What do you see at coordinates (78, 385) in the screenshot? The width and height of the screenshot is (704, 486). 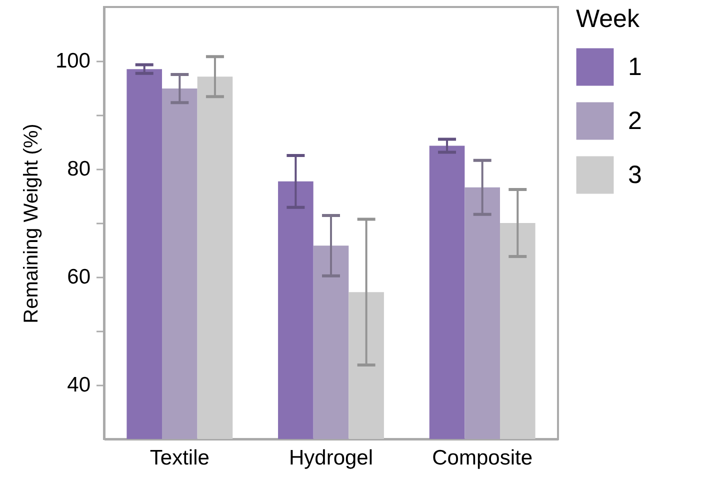 I see `y-tick-label: 40` at bounding box center [78, 385].